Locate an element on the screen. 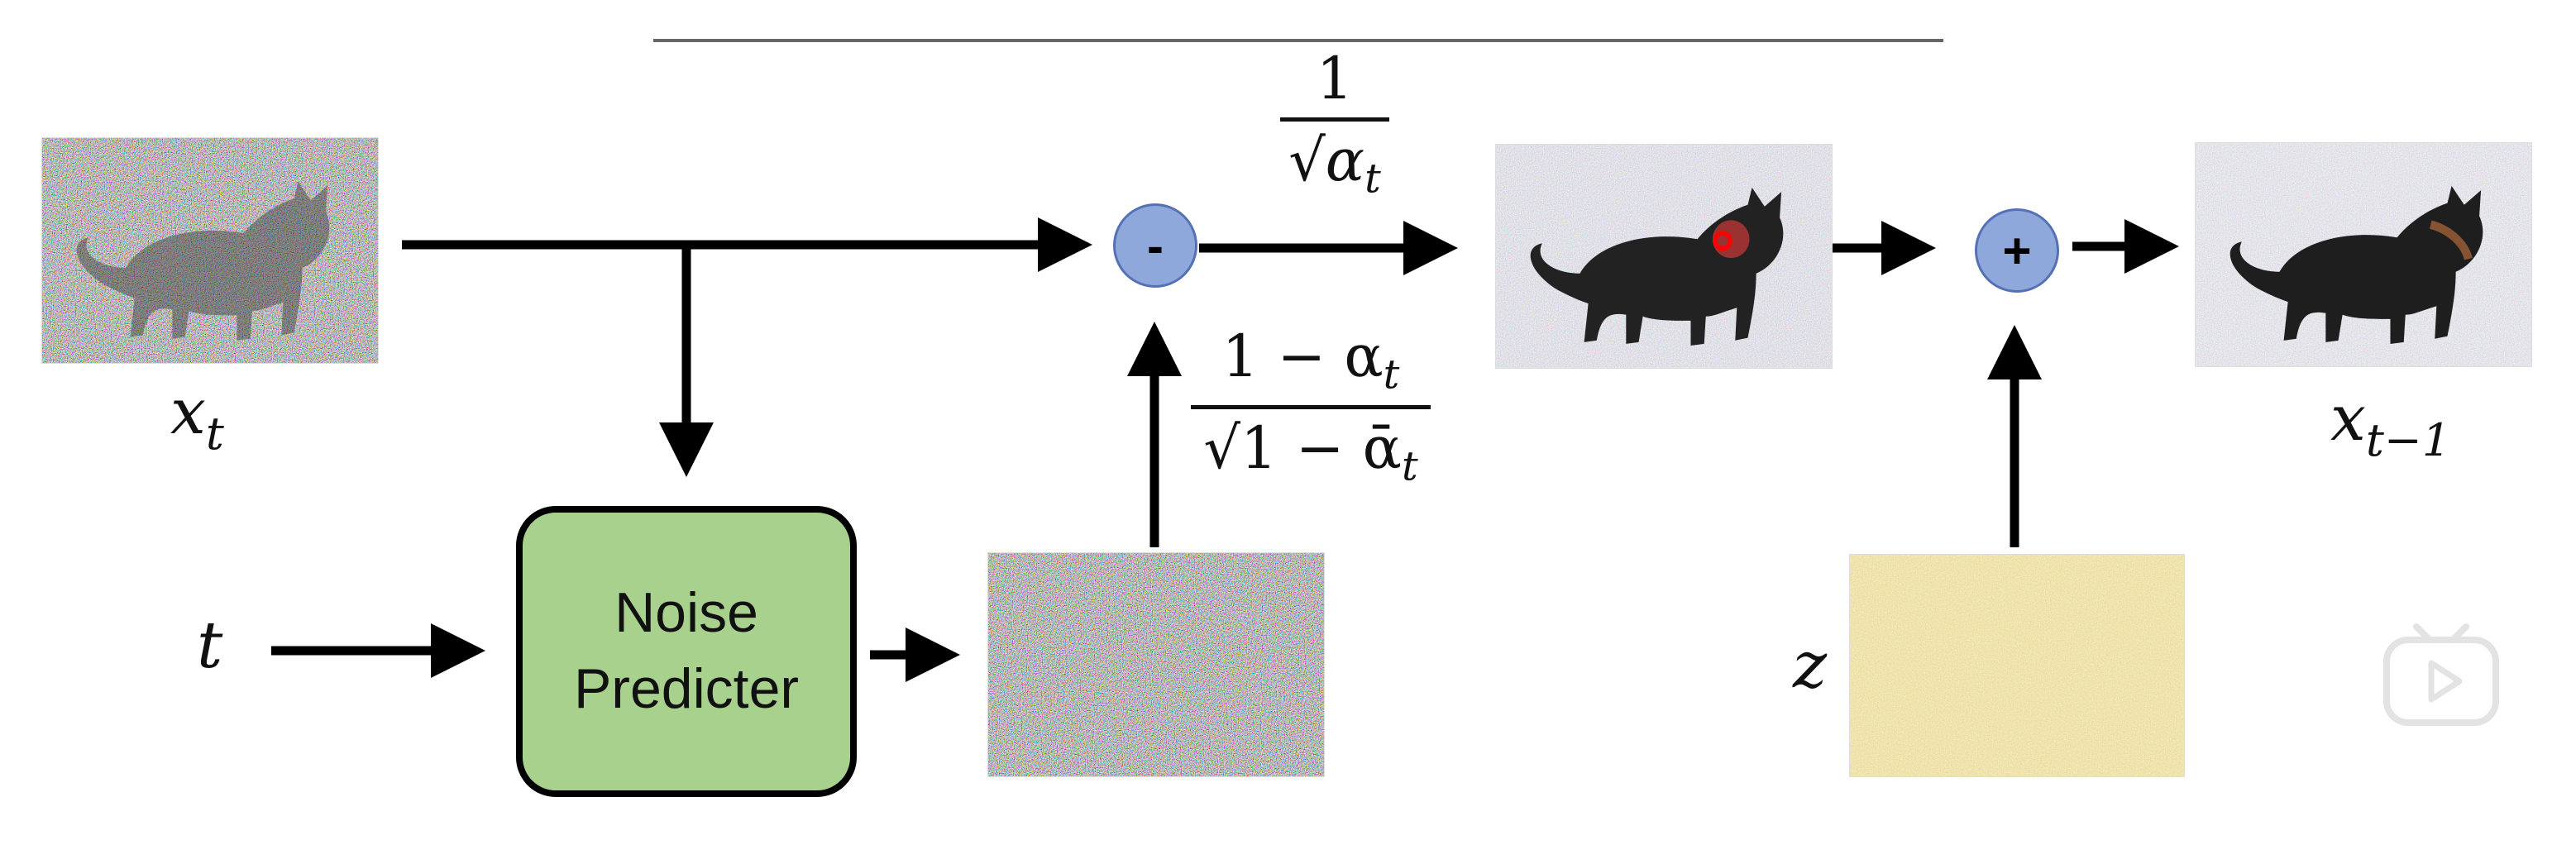  scale-coefficient: 1 √αt is located at coordinates (1334, 124).